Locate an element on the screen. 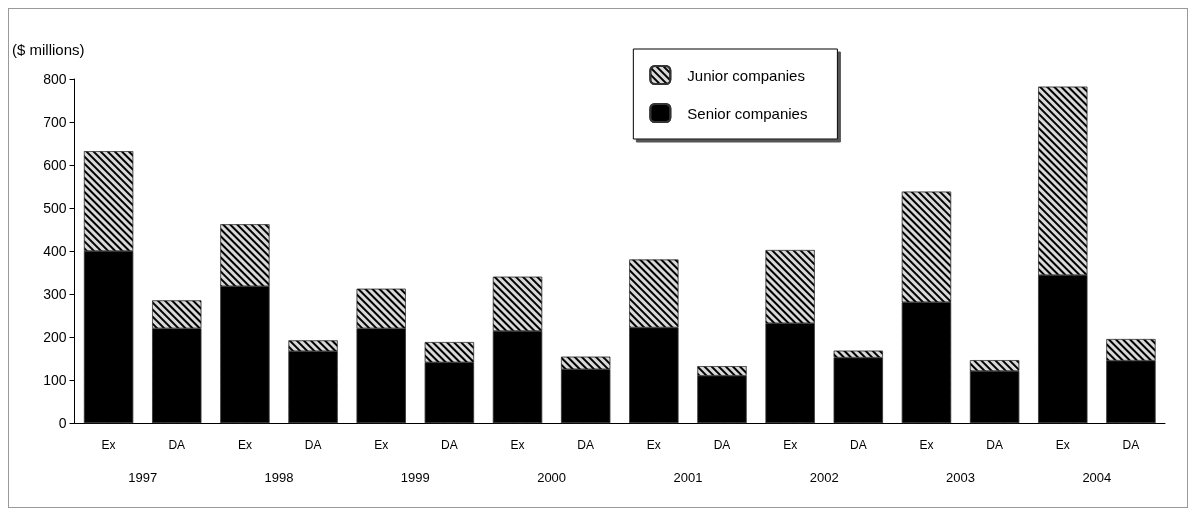 The image size is (1198, 519). text: 1999 is located at coordinates (415, 477).